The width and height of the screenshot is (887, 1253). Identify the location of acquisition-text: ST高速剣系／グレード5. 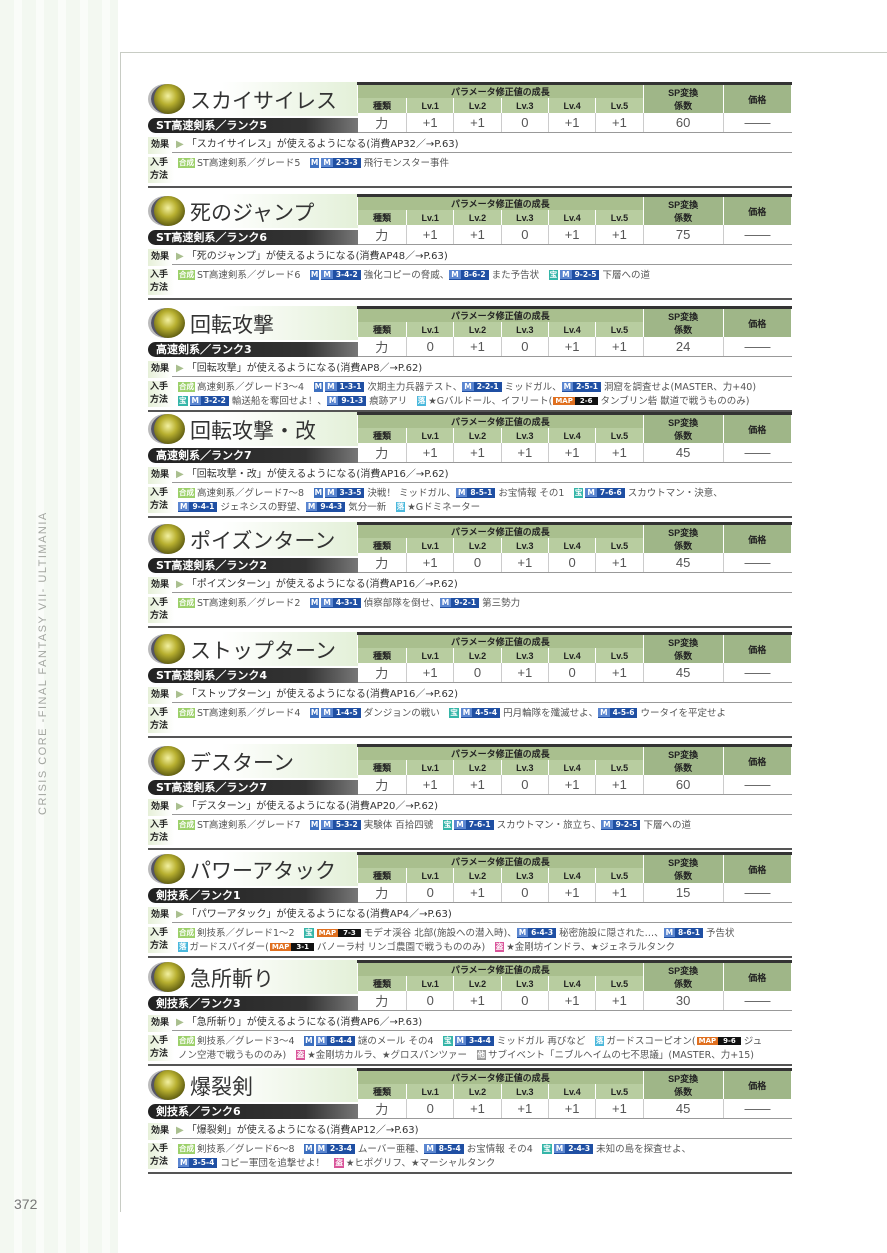
(253, 163).